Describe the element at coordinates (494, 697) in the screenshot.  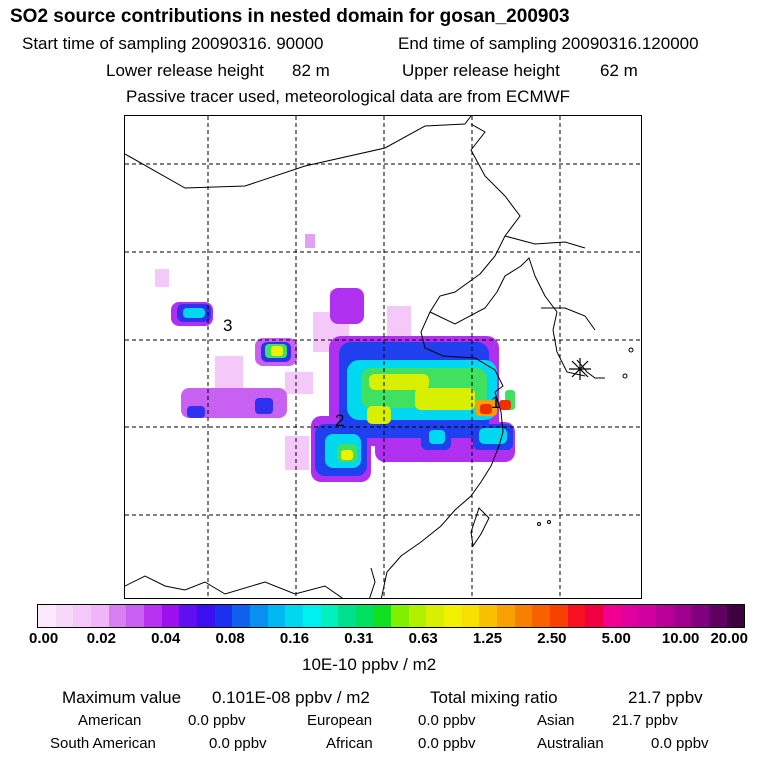
I see `total-mixing-label: Total mixing ratio` at that location.